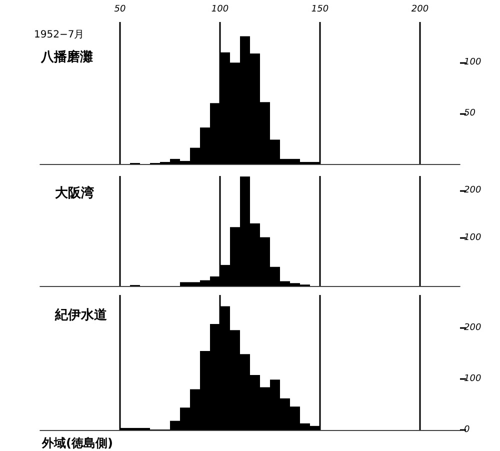  Describe the element at coordinates (66, 57) in the screenshot. I see `text: 八播磨灘` at that location.